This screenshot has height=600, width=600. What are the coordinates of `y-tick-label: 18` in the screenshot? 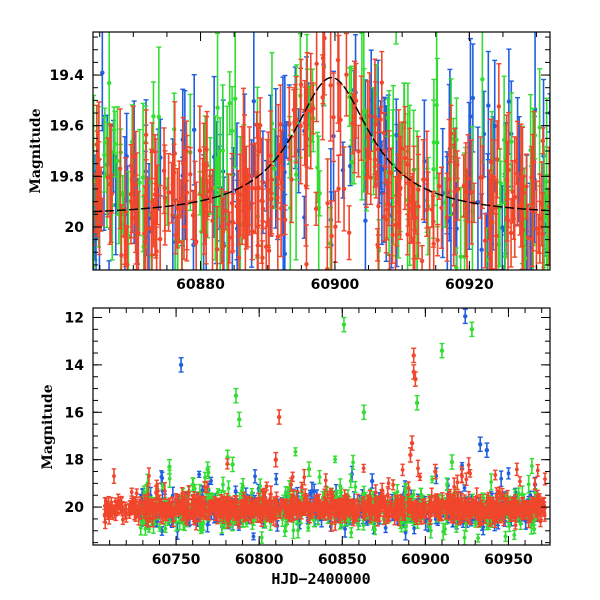 It's located at (74, 461).